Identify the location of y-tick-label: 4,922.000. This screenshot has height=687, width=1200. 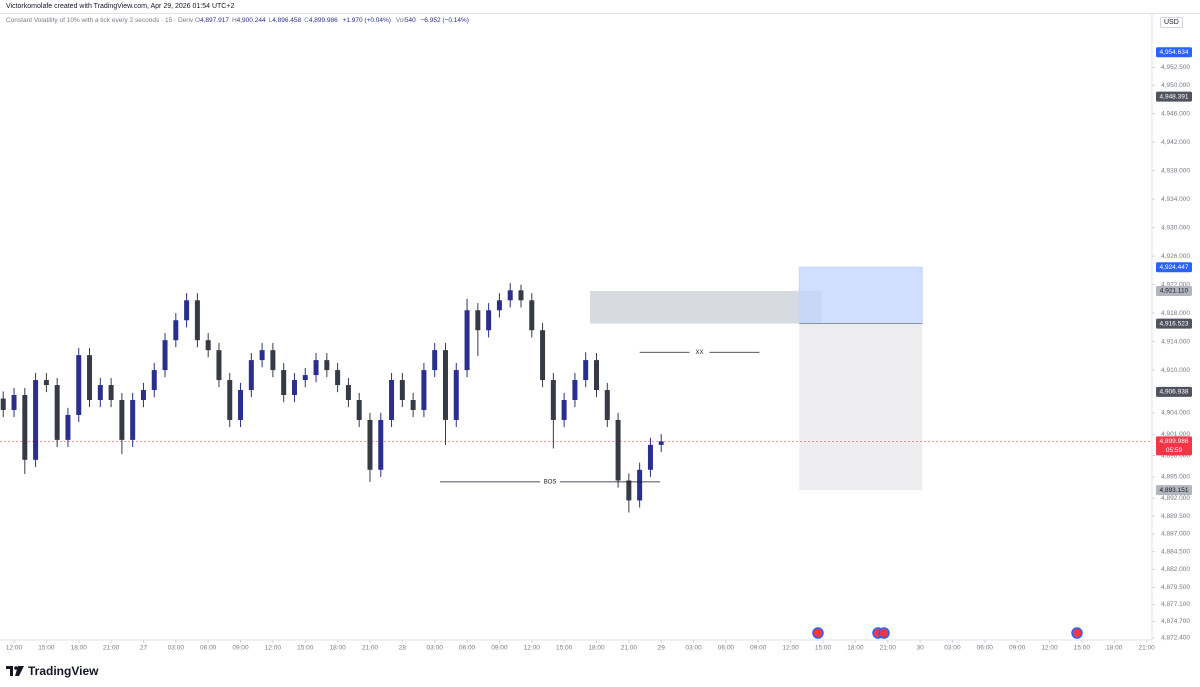
(1175, 284).